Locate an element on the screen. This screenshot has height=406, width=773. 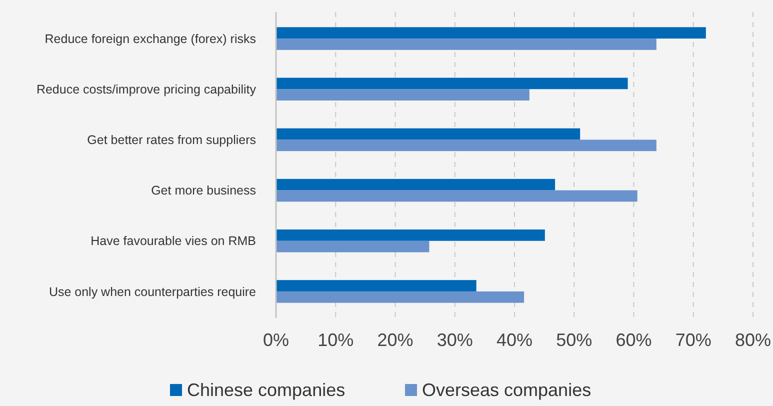
y-tick-label: Have favourable vies on RMB is located at coordinates (173, 241).